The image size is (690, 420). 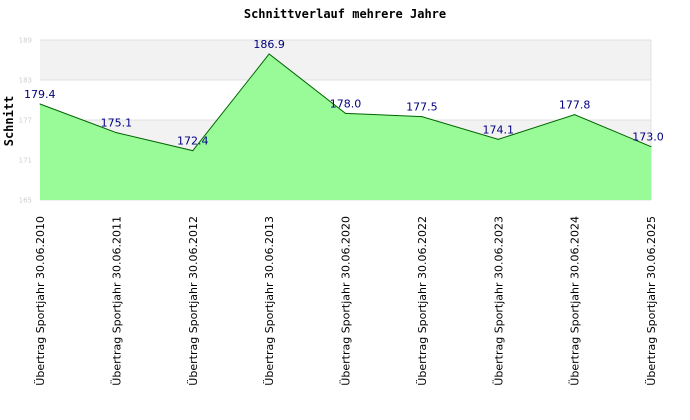 I want to click on data-label: 174.1, so click(x=499, y=129).